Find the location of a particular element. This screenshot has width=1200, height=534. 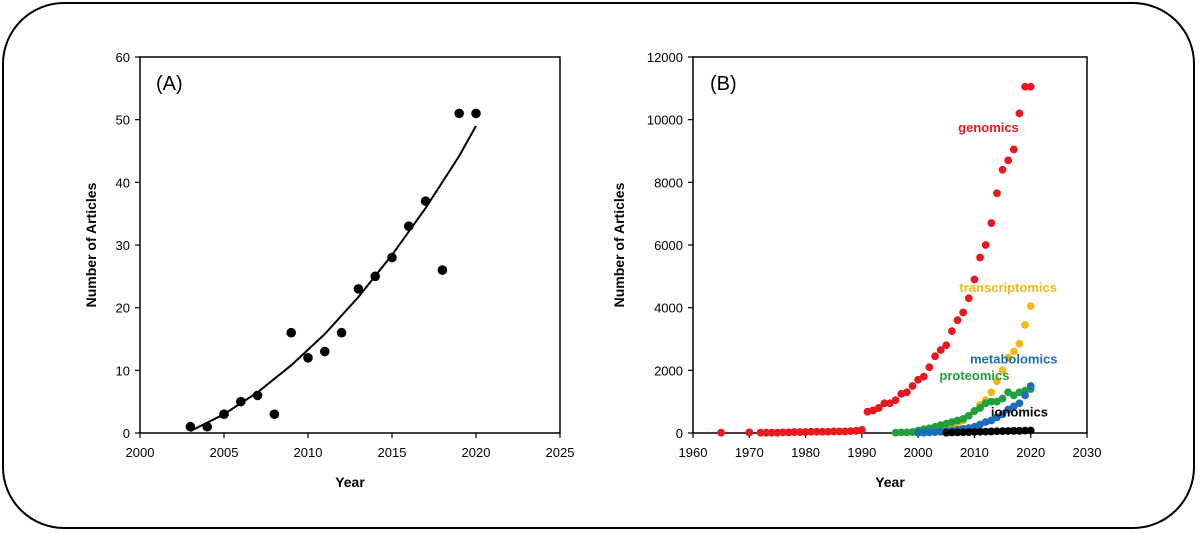

series-label-genomics: genomics is located at coordinates (988, 127).